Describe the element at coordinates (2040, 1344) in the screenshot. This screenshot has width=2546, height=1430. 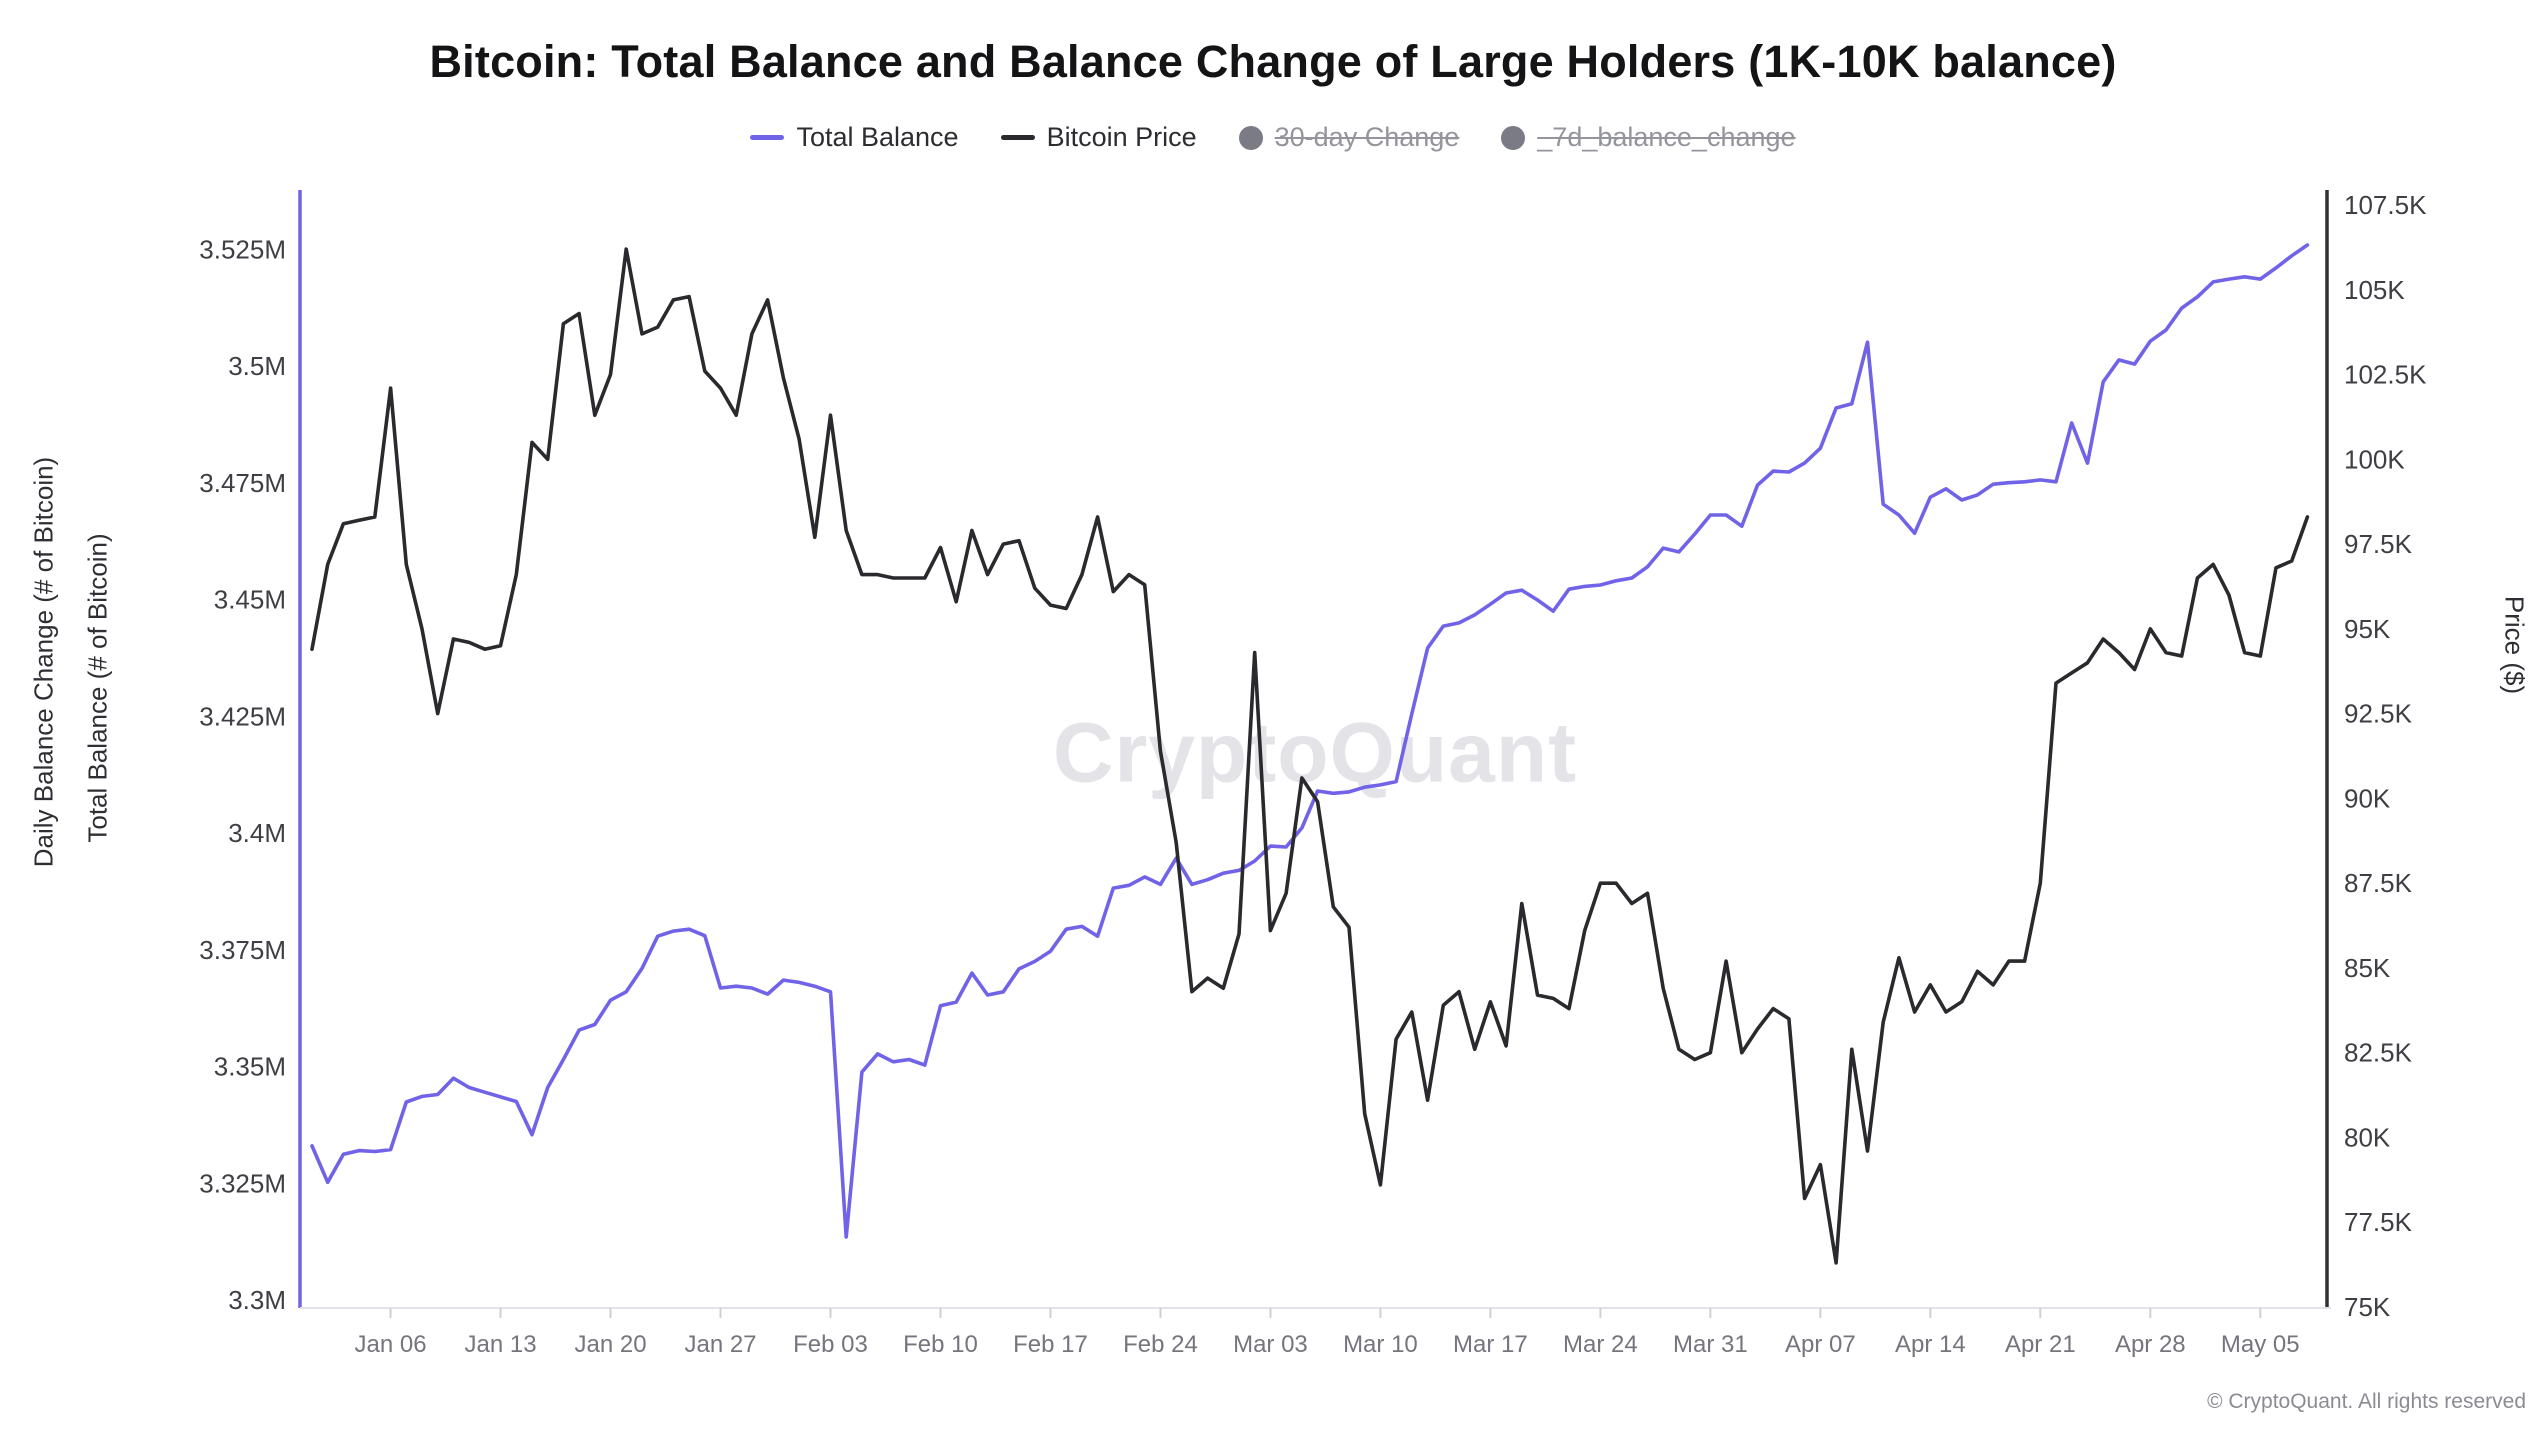
I see `x-tick-label: Apr 21` at that location.